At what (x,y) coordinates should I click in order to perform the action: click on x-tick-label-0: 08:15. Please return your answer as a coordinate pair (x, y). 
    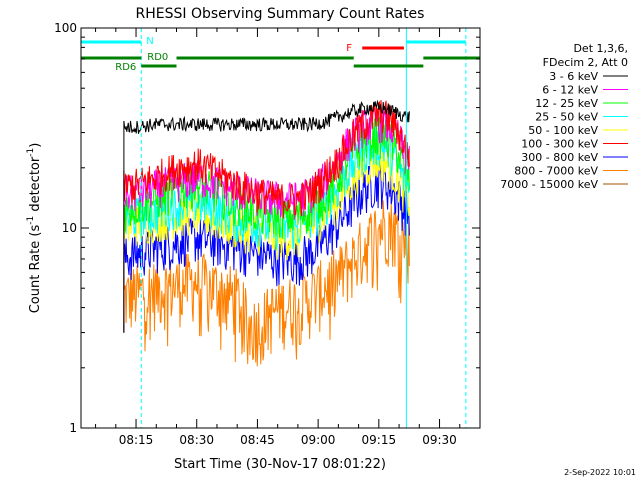
    Looking at the image, I should click on (136, 440).